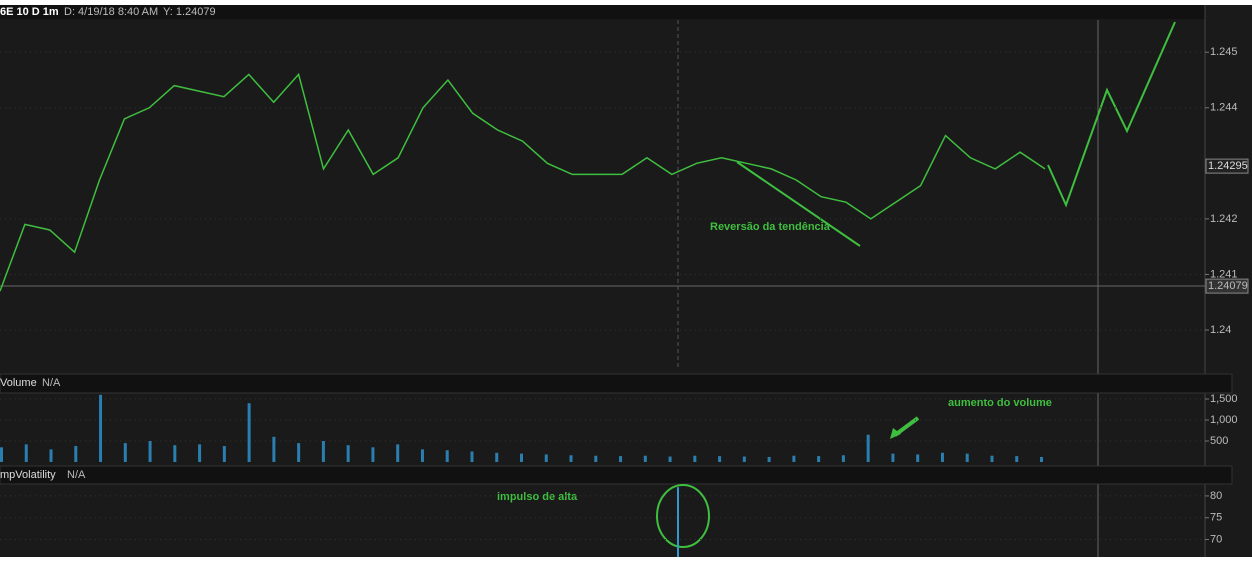  What do you see at coordinates (1224, 274) in the screenshot?
I see `y-tick-label: 1.241` at bounding box center [1224, 274].